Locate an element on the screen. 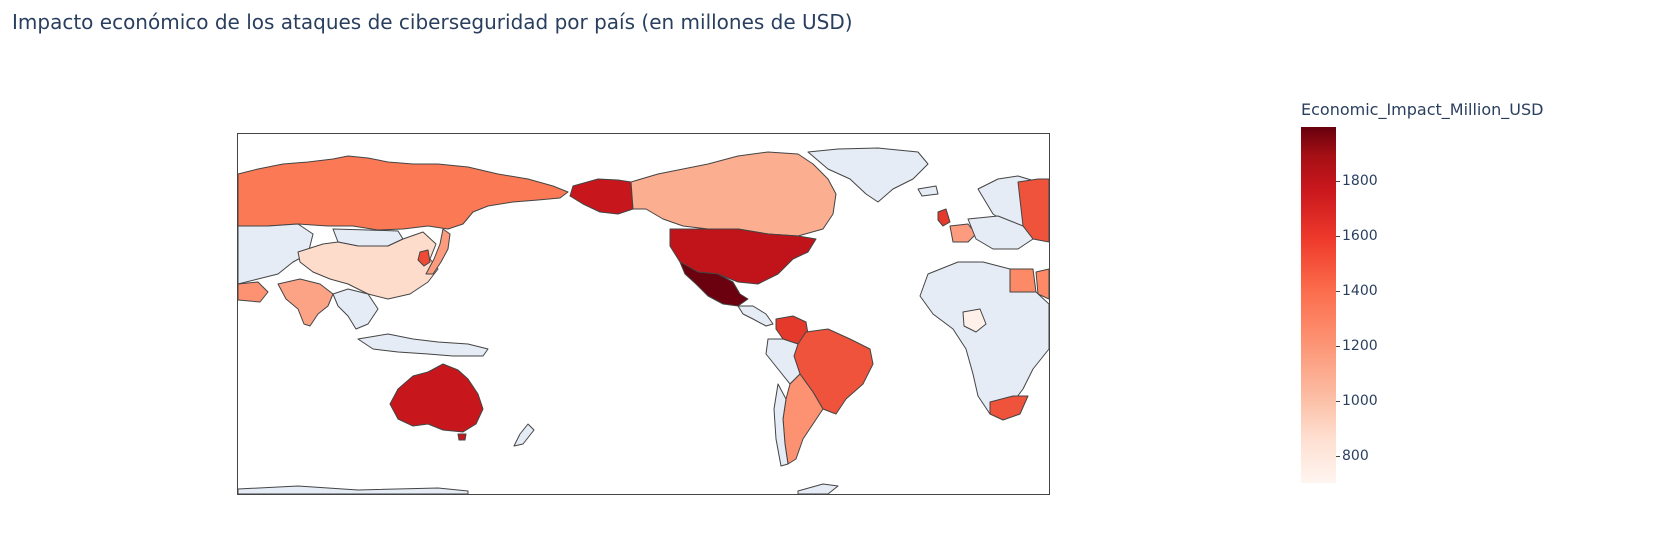 The image size is (1663, 559). colorbar-tick: 1000 is located at coordinates (1360, 401).